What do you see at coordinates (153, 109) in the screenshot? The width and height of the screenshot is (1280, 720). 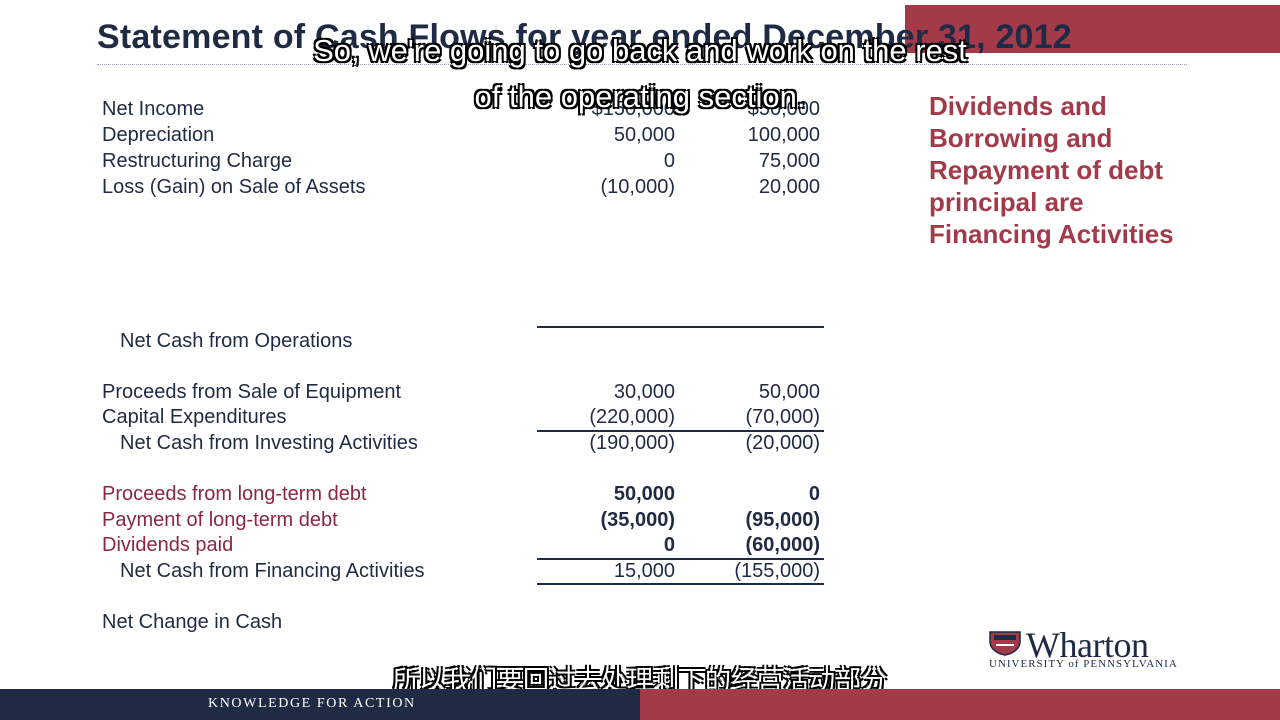 I see `row-label: Net Income` at bounding box center [153, 109].